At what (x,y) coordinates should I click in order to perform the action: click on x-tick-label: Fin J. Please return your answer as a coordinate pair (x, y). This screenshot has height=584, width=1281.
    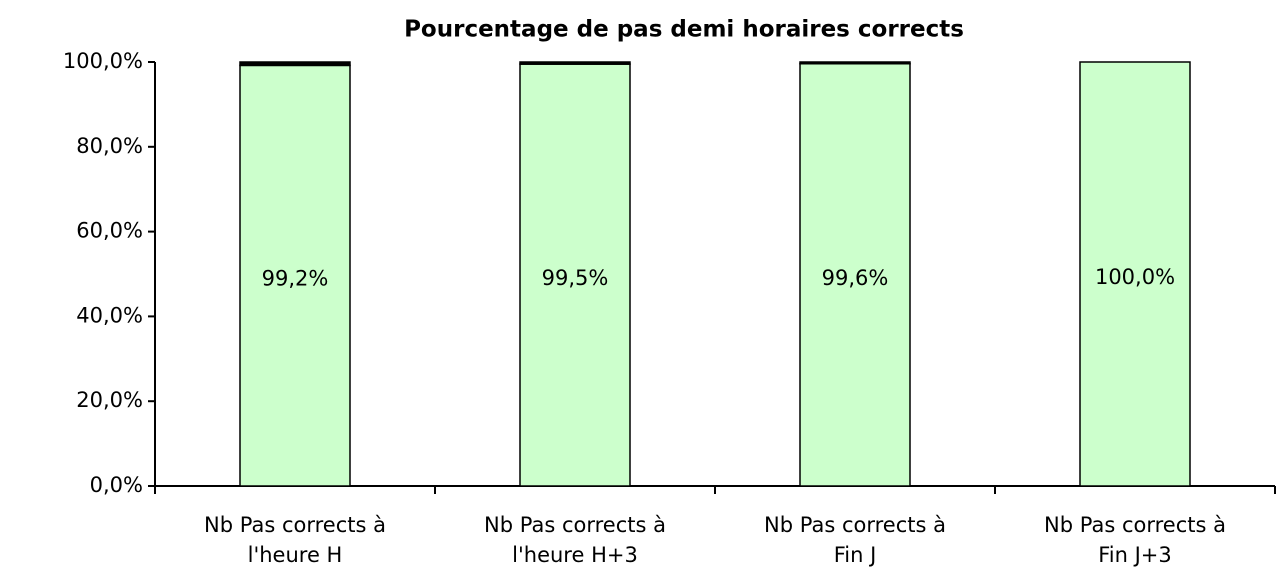
    Looking at the image, I should click on (855, 555).